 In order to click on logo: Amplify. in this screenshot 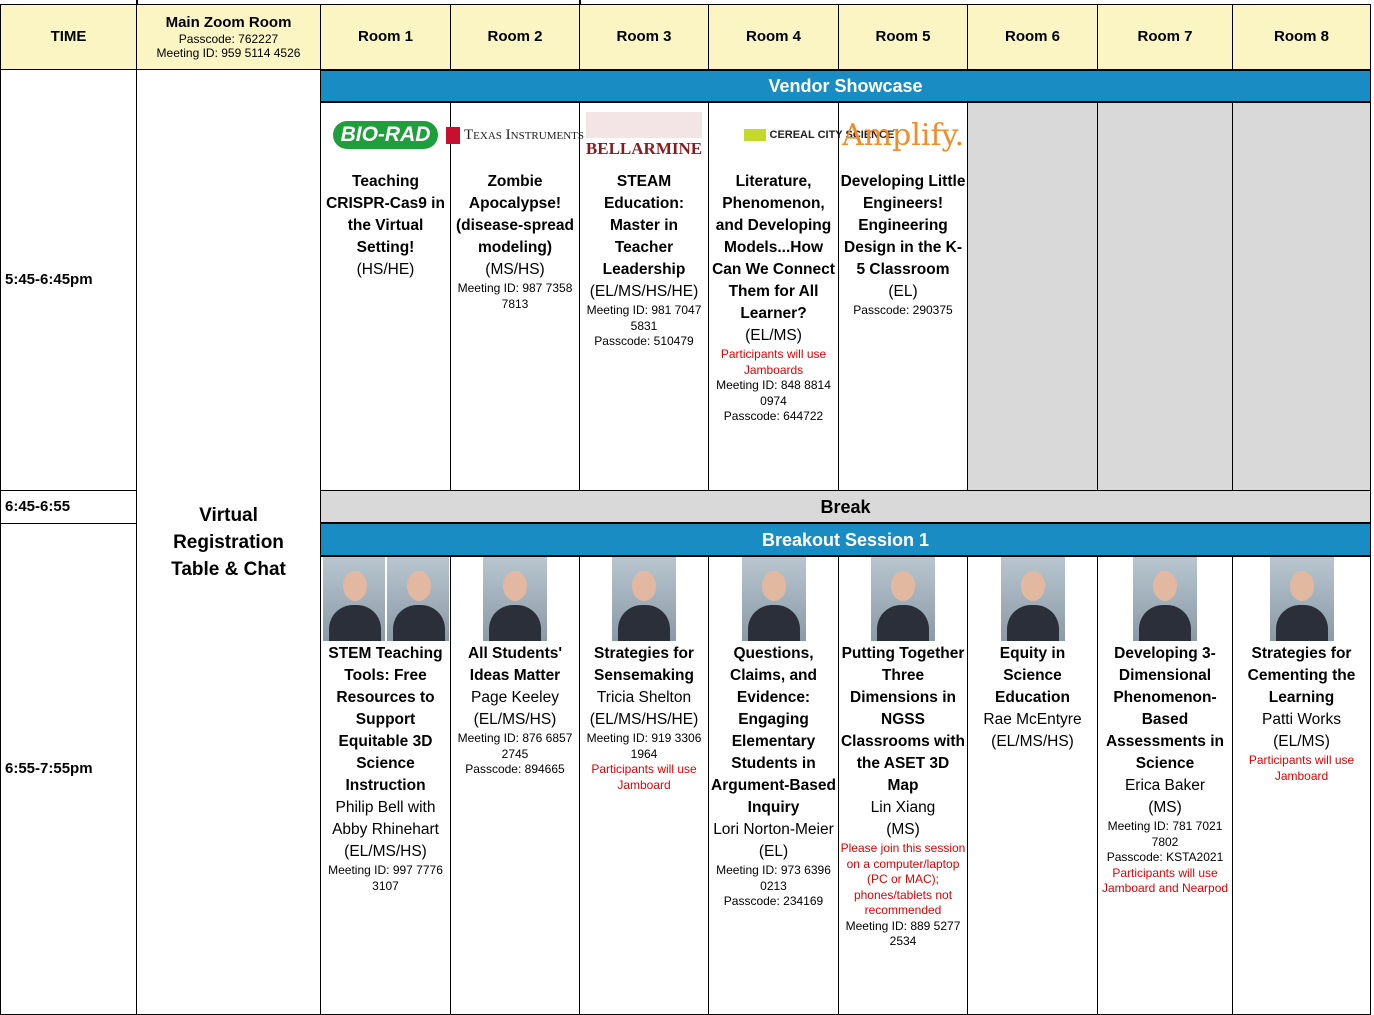, I will do `click(903, 135)`.